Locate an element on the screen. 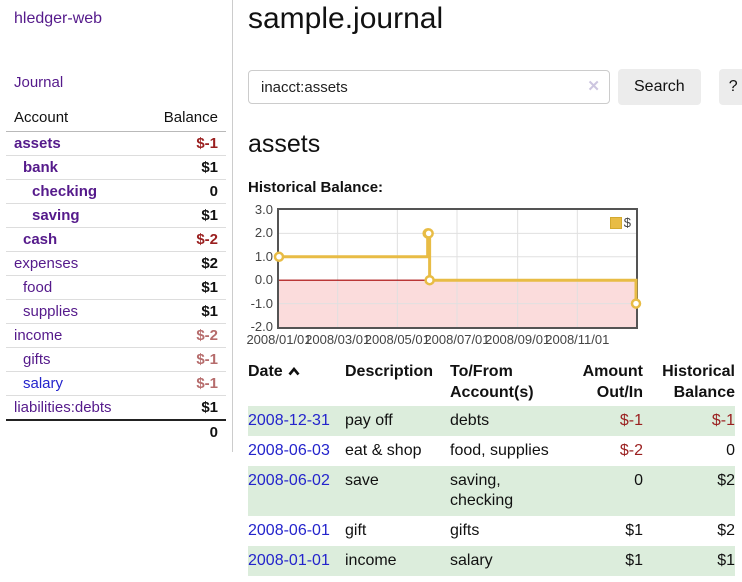 This screenshot has width=742, height=582. account-row: checking 0 is located at coordinates (116, 191).